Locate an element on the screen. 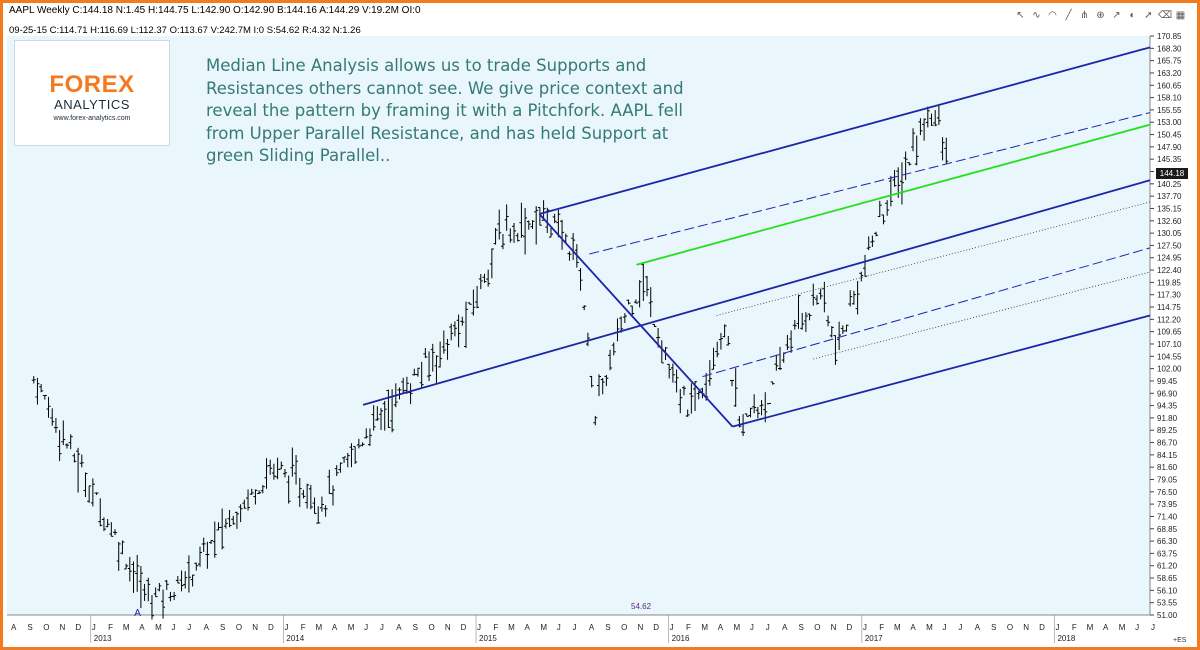 This screenshot has width=1200, height=650. pitchfork-handle is located at coordinates (636, 320).